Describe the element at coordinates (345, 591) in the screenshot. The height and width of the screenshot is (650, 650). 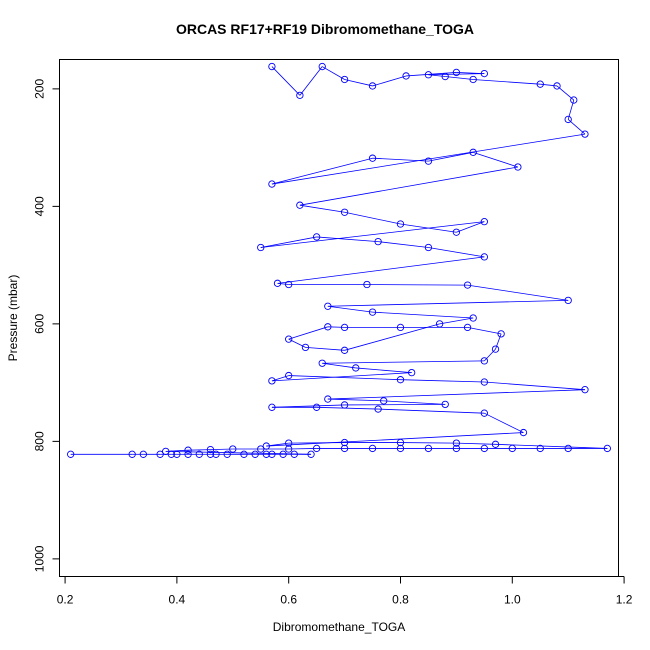
I see `x-axis: 0.2 0.4 0.6 0.8 1.0 1.2` at that location.